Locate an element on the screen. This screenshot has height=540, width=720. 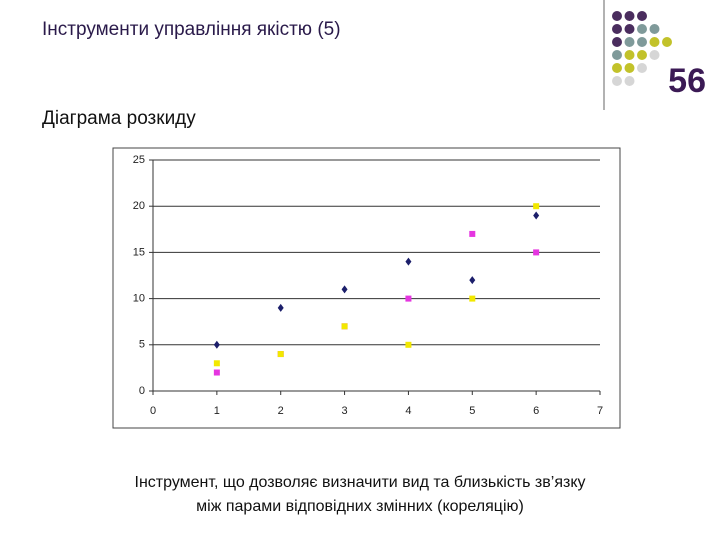
x-tick-label: 3 is located at coordinates (345, 411).